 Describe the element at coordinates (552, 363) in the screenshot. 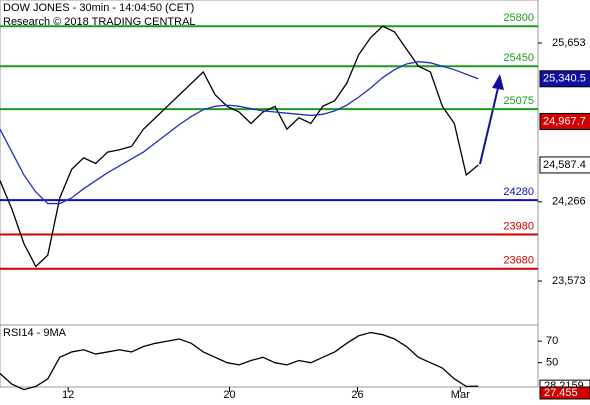

I see `rsi-tick-label: 50` at that location.